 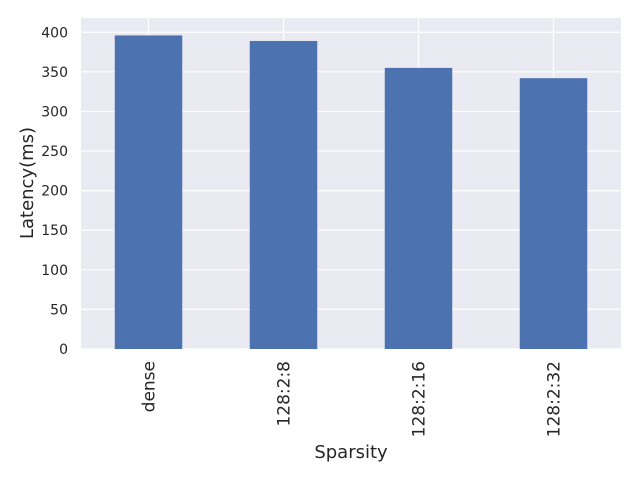 I want to click on x-tick-labels: dense 128:2:8 128:2:16 128:2:32, so click(x=352, y=399).